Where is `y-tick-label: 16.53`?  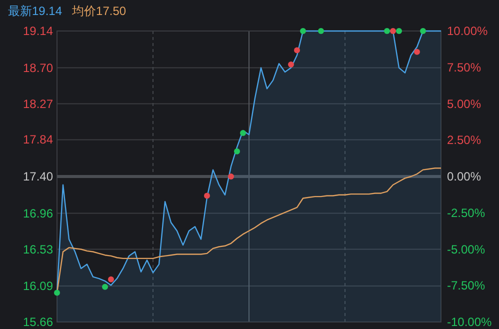
y-tick-label: 16.53 is located at coordinates (38, 249).